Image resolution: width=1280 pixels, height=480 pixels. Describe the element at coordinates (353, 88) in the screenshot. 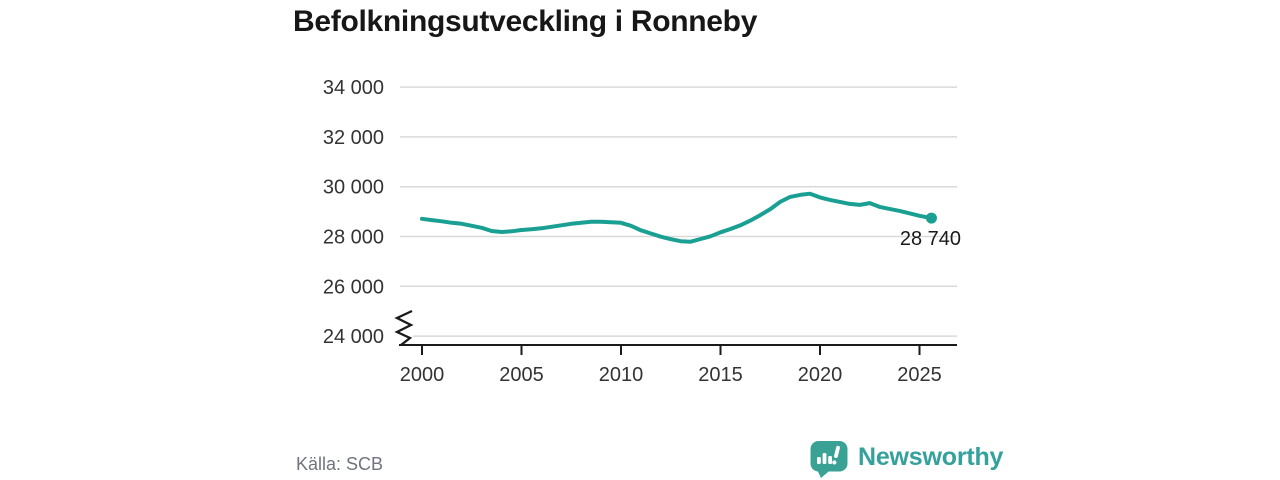

I see `y-axis-label: 34 000` at that location.